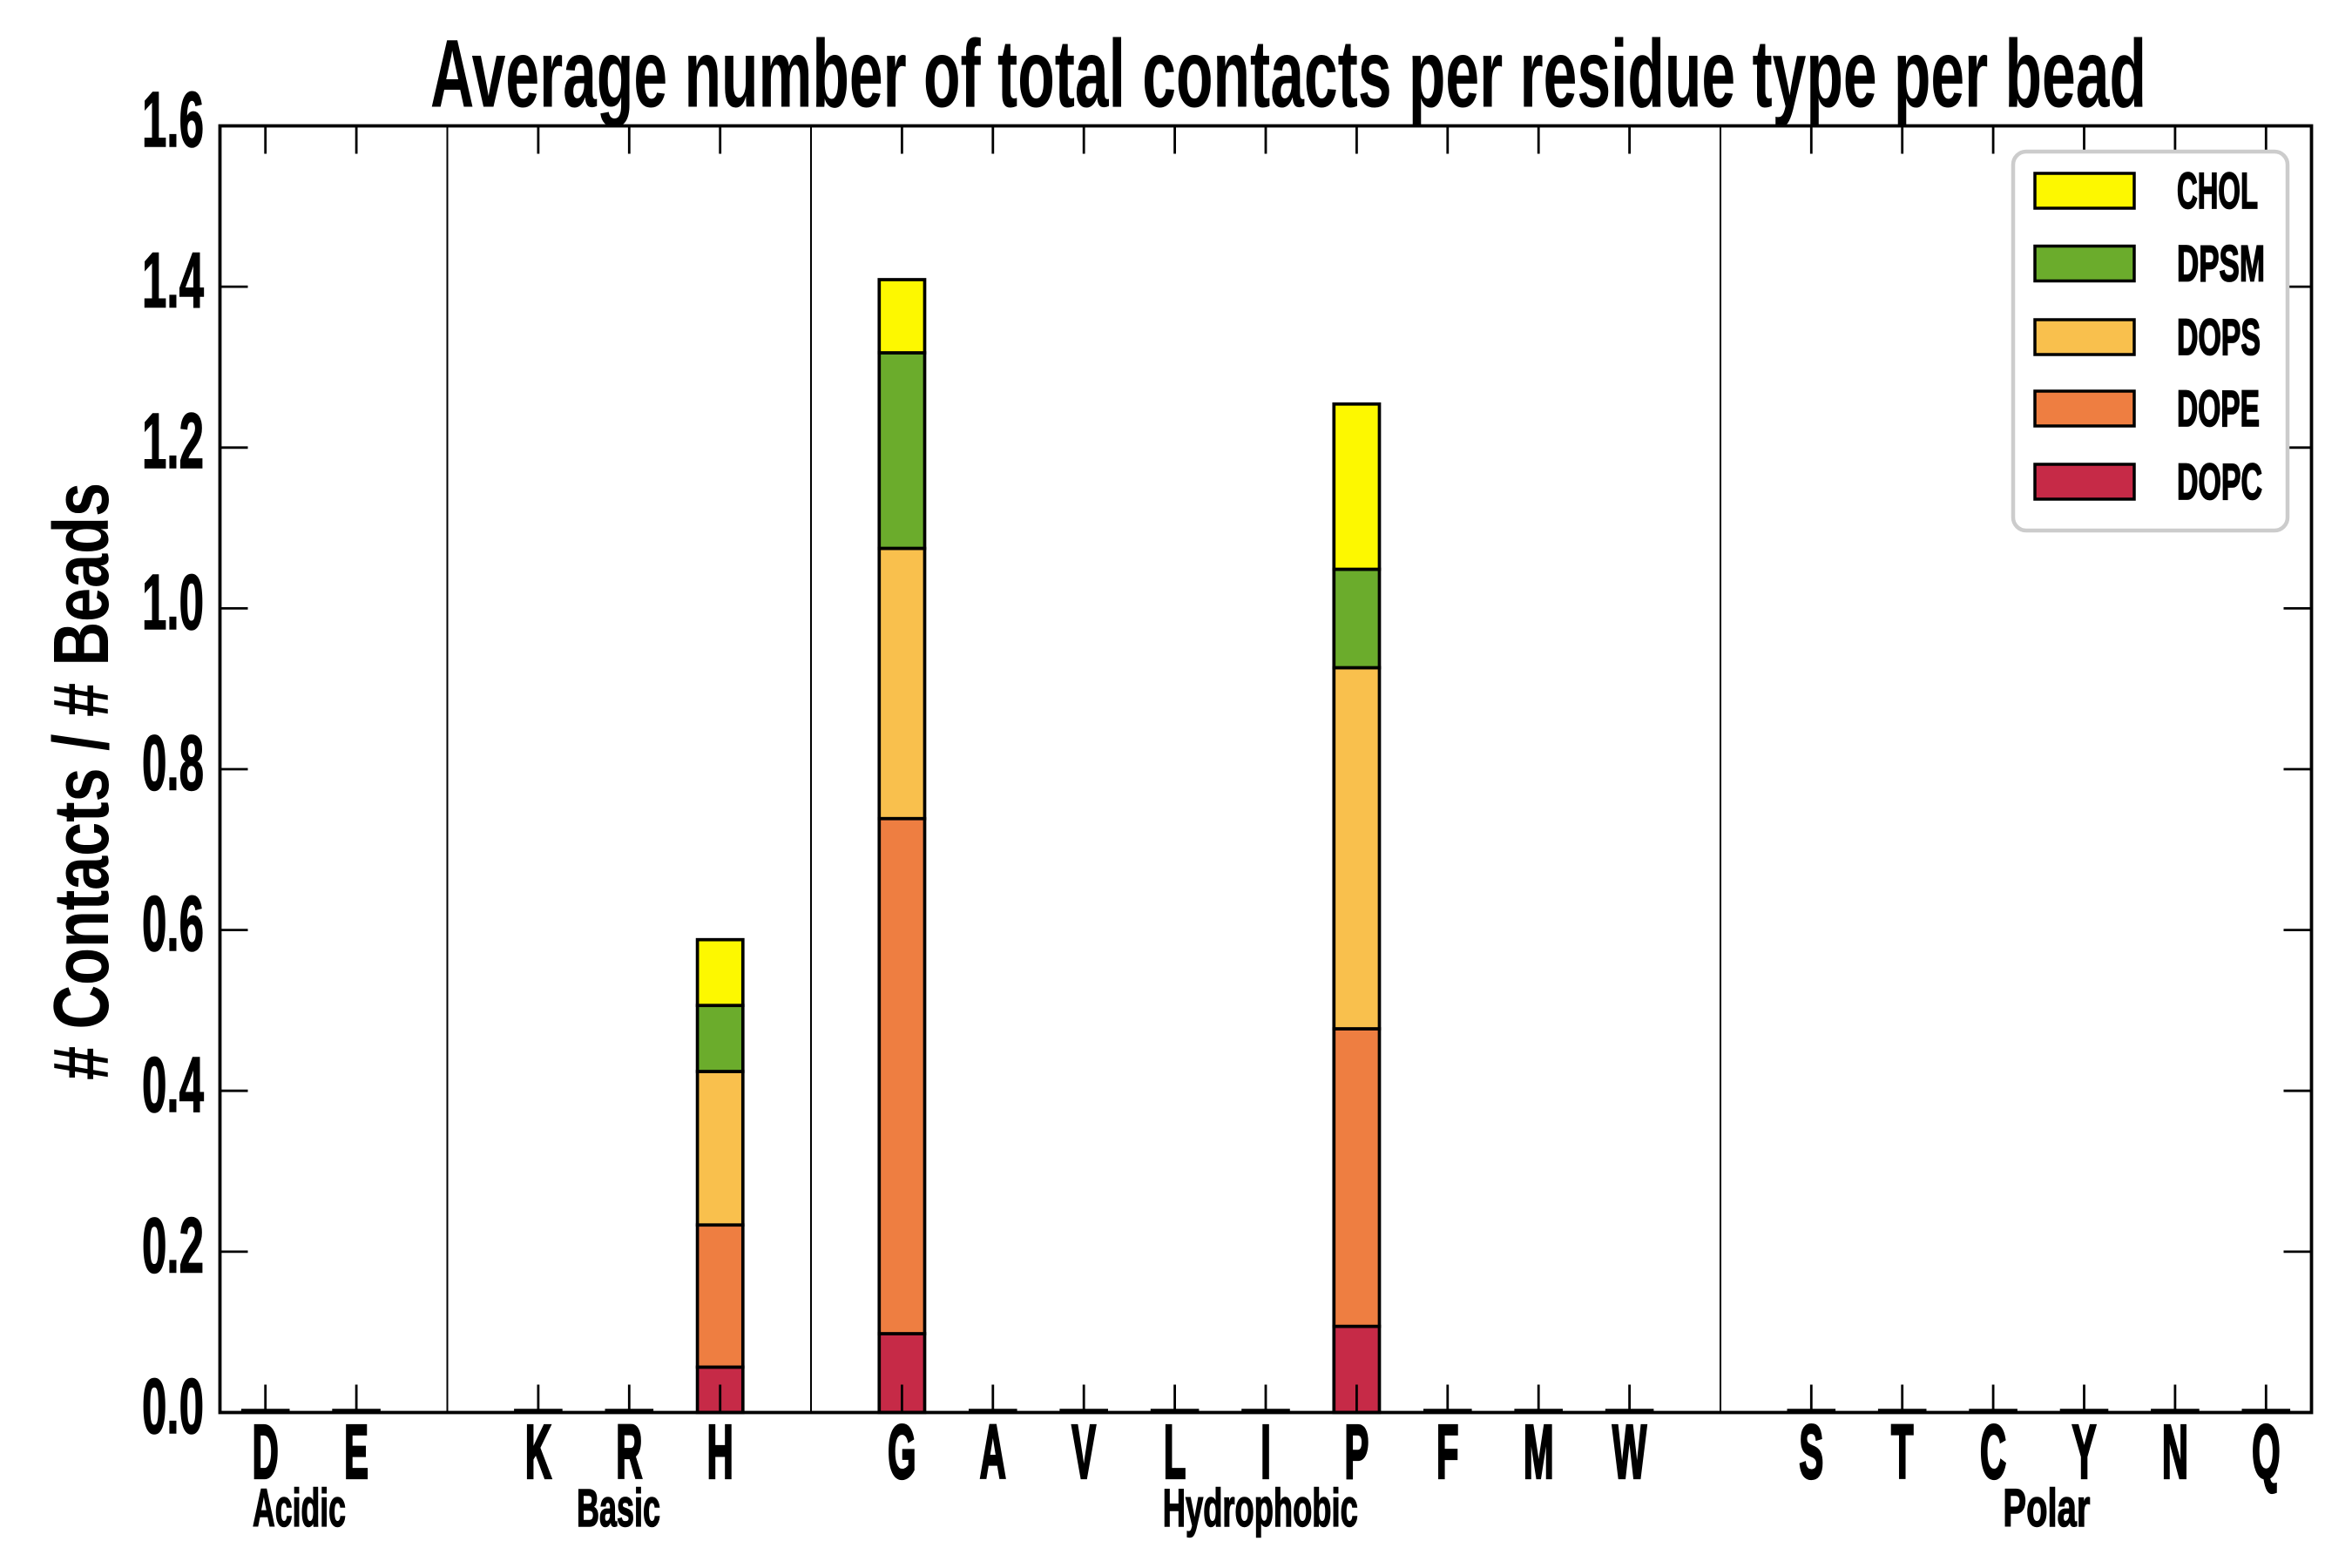 The height and width of the screenshot is (1568, 2352). Describe the element at coordinates (356, 1452) in the screenshot. I see `svg-text: E` at that location.